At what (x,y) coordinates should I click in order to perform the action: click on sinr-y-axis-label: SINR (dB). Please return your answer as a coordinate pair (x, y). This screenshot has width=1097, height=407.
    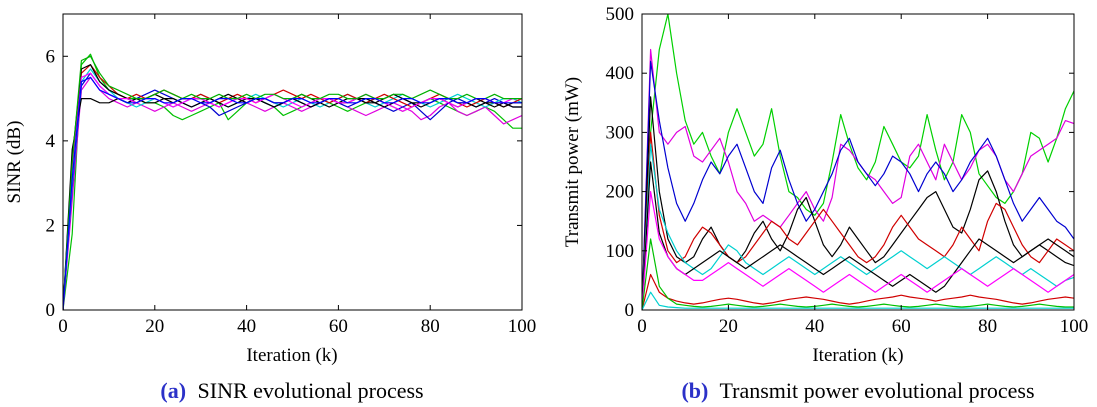
    Looking at the image, I should click on (14, 162).